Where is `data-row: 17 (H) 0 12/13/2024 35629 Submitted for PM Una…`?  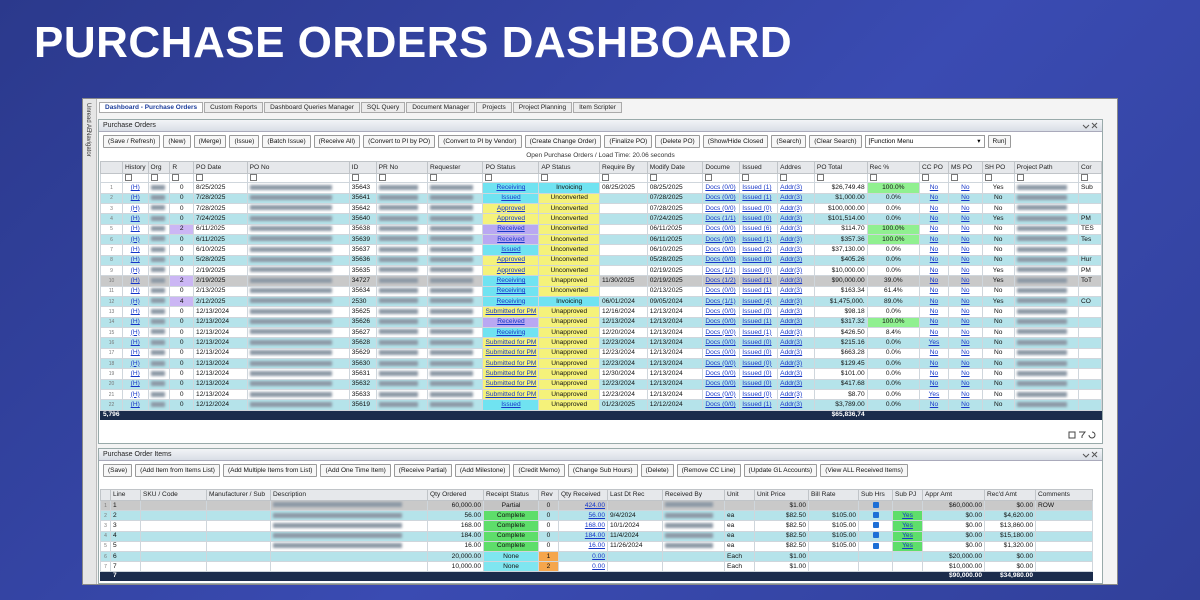 data-row: 17 (H) 0 12/13/2024 35629 Submitted for PM Una… is located at coordinates (601, 353).